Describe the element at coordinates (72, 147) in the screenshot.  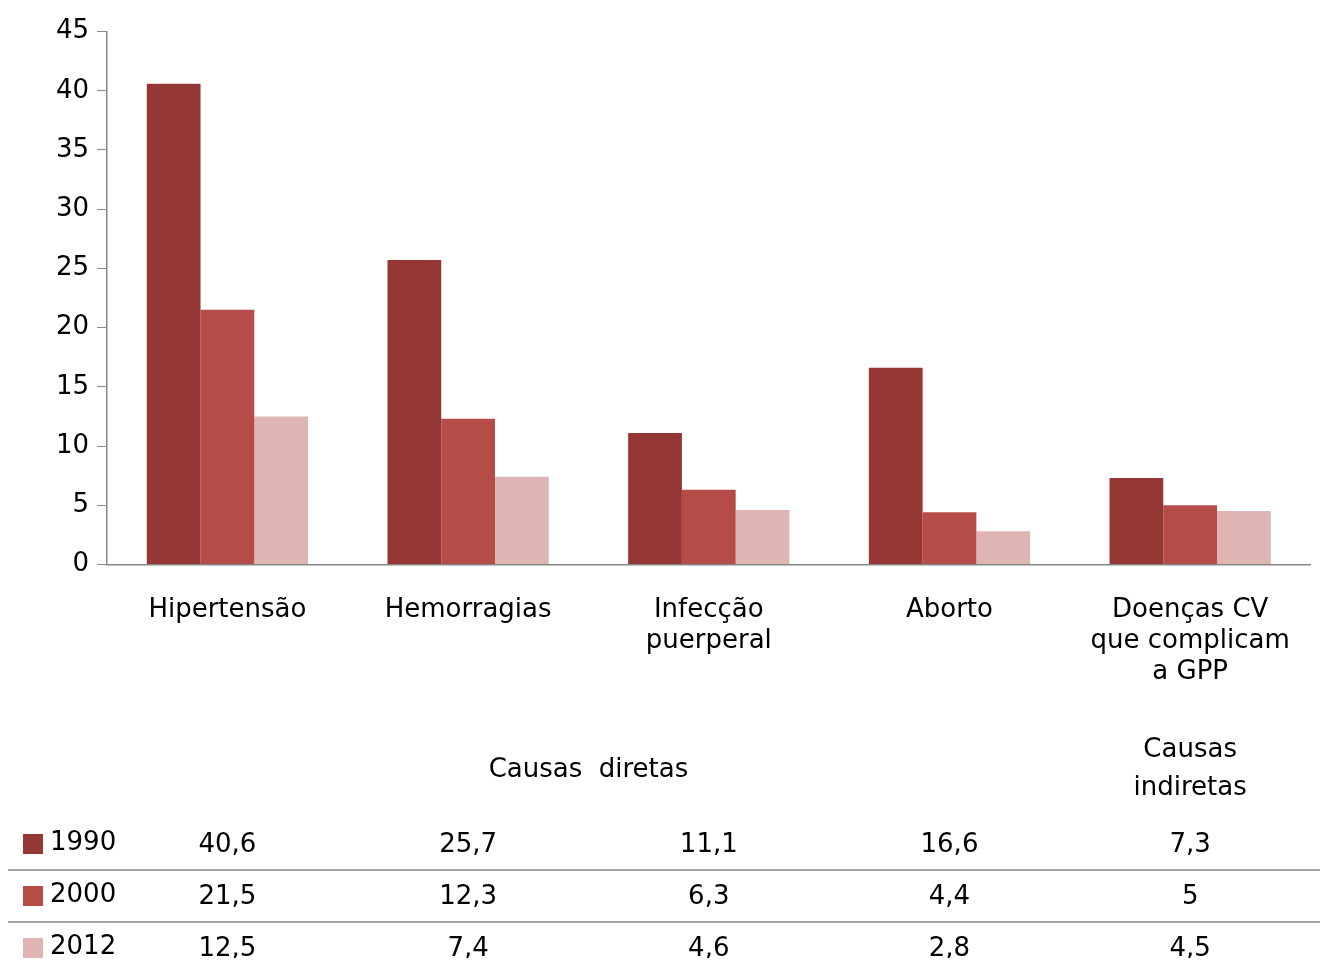
I see `y-tick-label: 35` at that location.